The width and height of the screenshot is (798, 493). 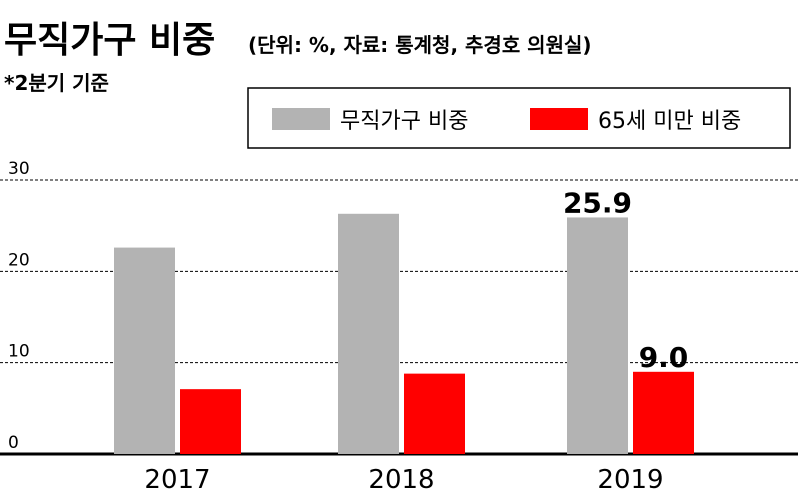 What do you see at coordinates (368, 333) in the screenshot?
I see `bar-jobless-2018` at bounding box center [368, 333].